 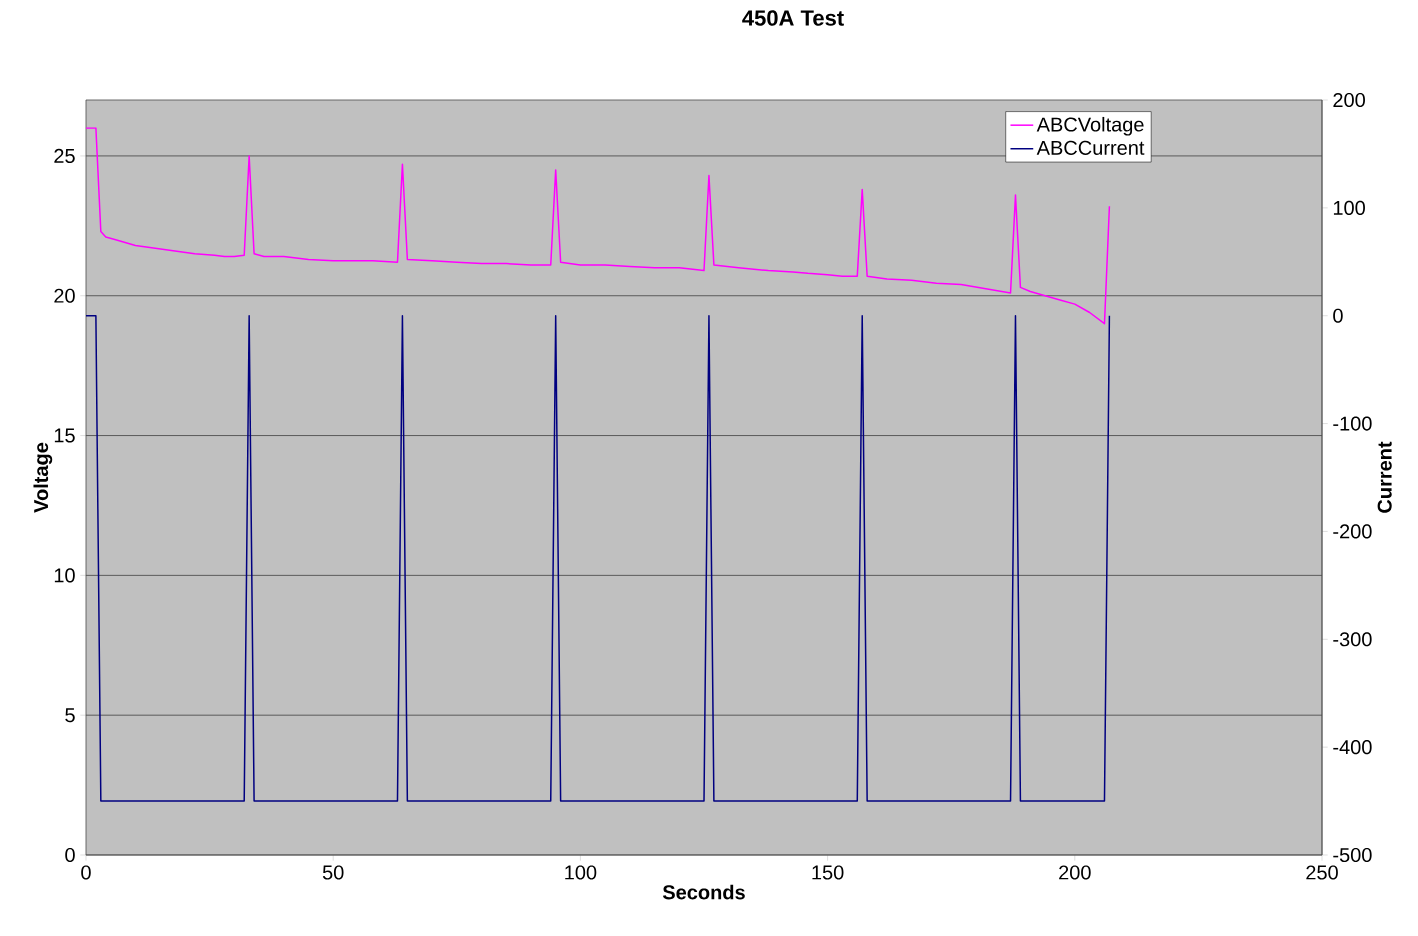 I want to click on x-tick-label: 100, so click(x=581, y=872).